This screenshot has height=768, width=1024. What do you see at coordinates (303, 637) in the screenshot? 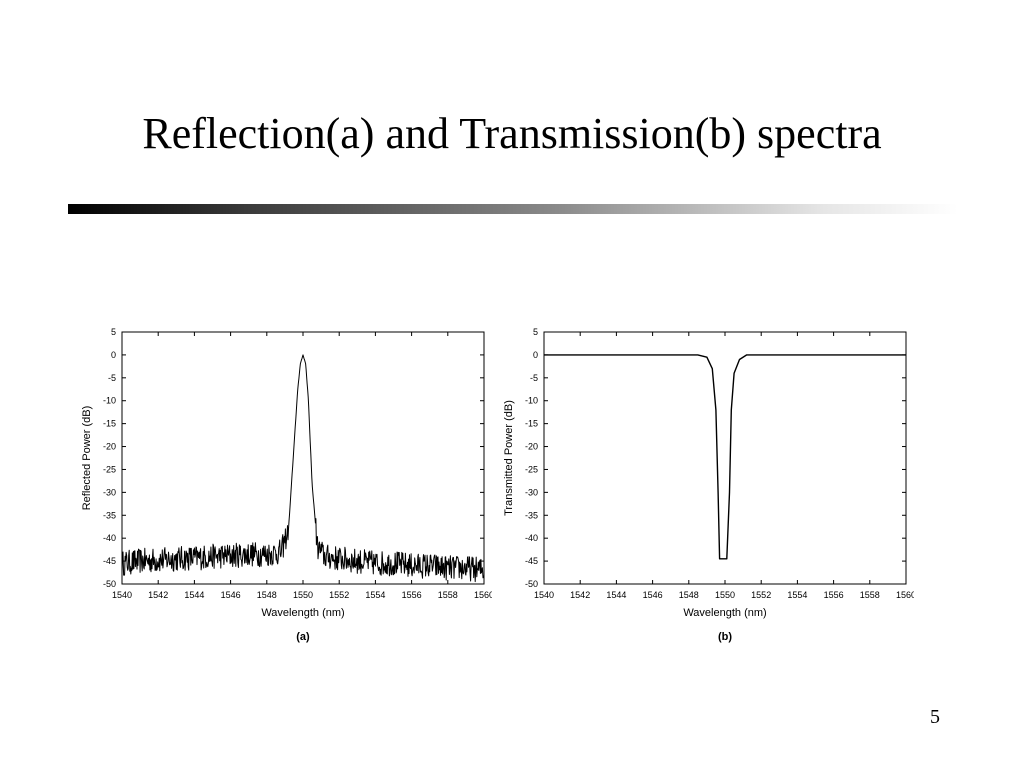
I see `panel-label: (a)` at bounding box center [303, 637].